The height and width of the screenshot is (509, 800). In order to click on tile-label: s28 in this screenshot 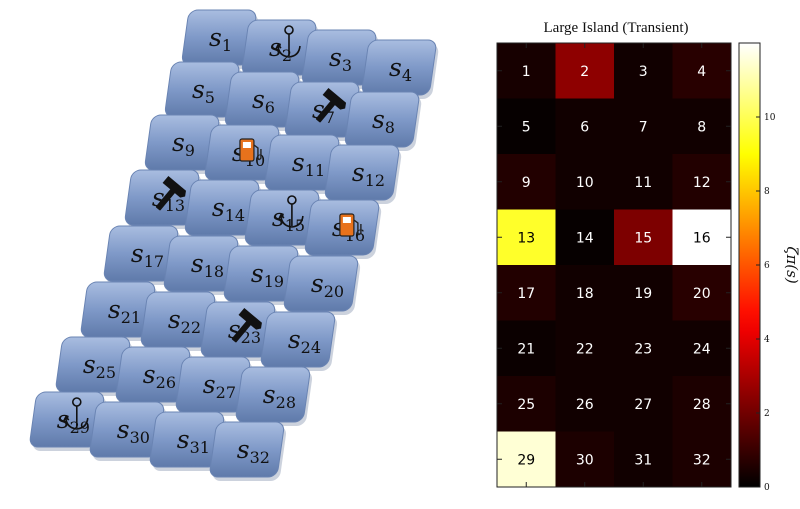, I will do `click(279, 396)`.